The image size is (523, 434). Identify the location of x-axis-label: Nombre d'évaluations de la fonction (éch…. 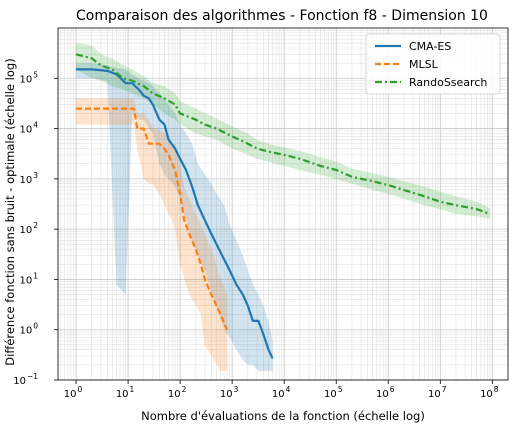
(283, 416).